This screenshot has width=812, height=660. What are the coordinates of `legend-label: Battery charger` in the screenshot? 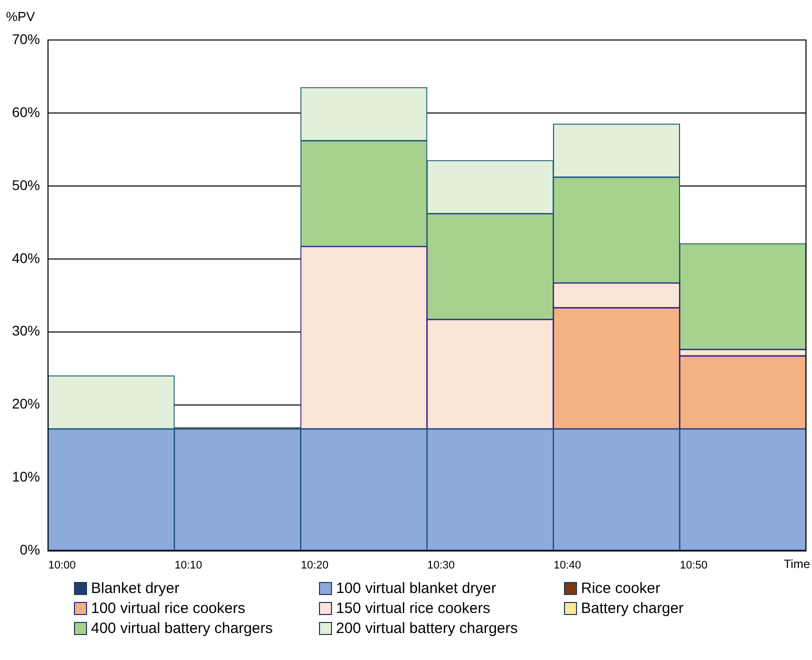 It's located at (632, 608).